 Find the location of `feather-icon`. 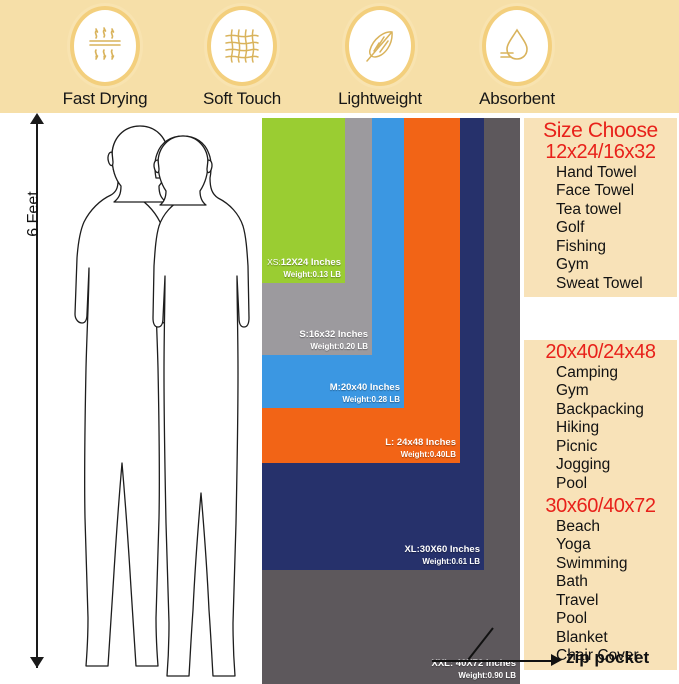

feather-icon is located at coordinates (379, 46).